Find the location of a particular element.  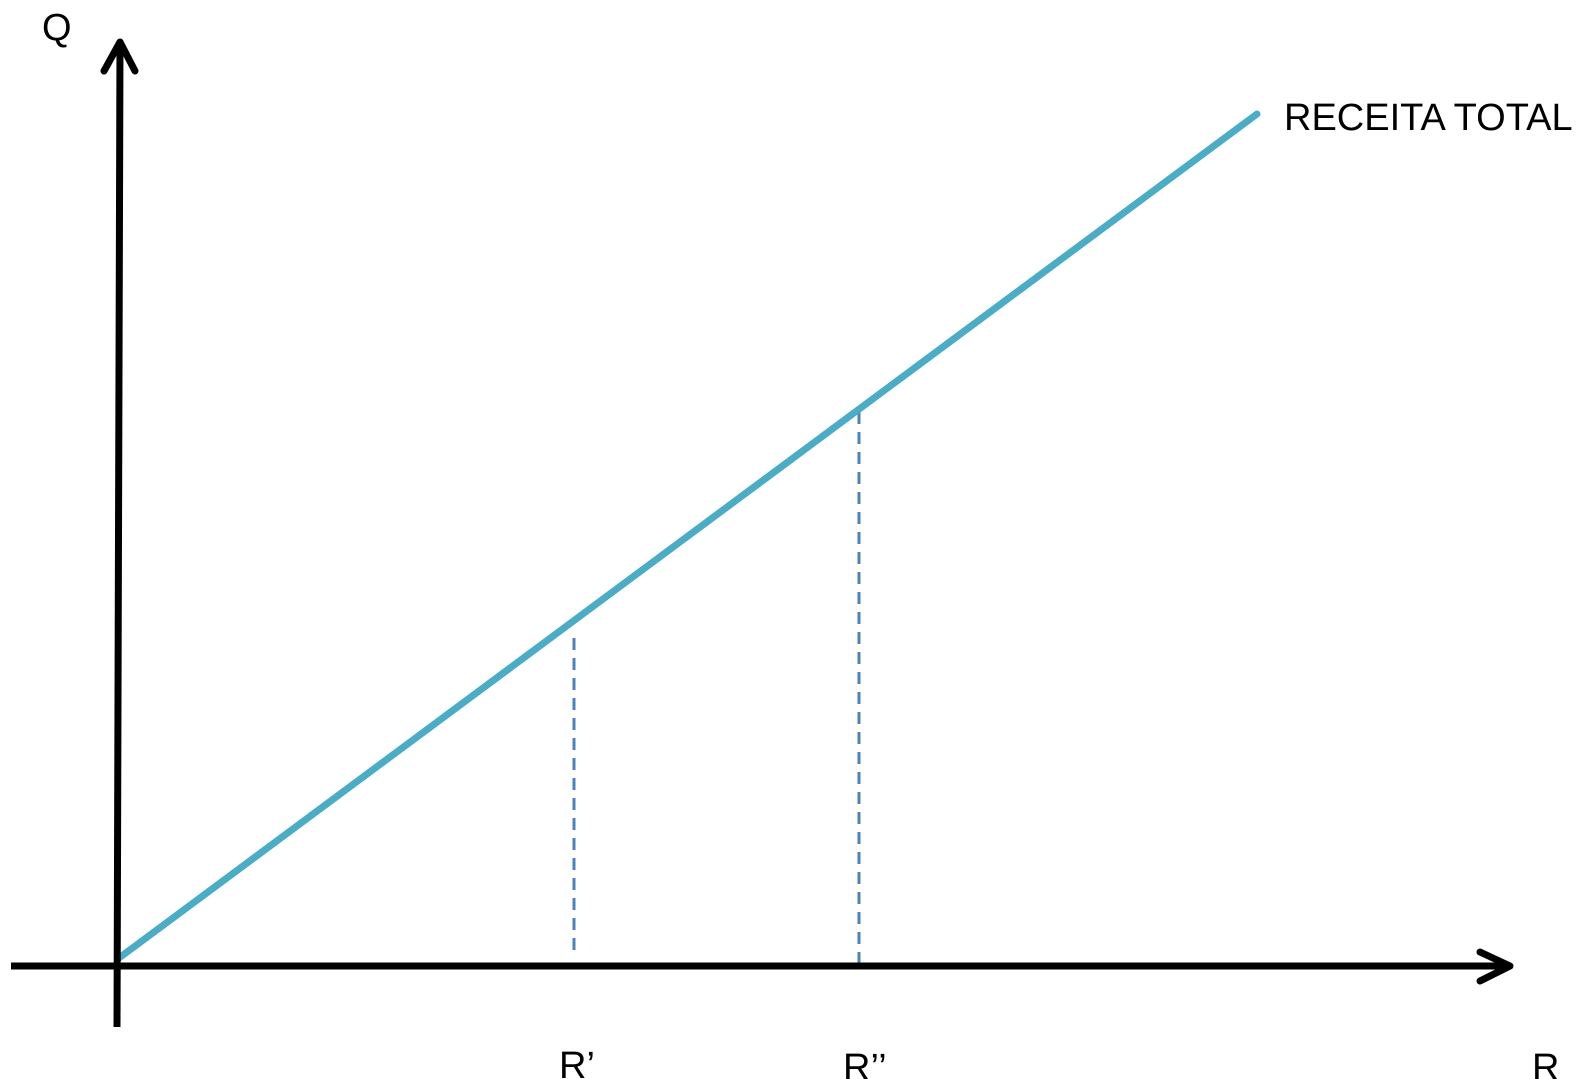

y-axis-label: Q is located at coordinates (57, 28).